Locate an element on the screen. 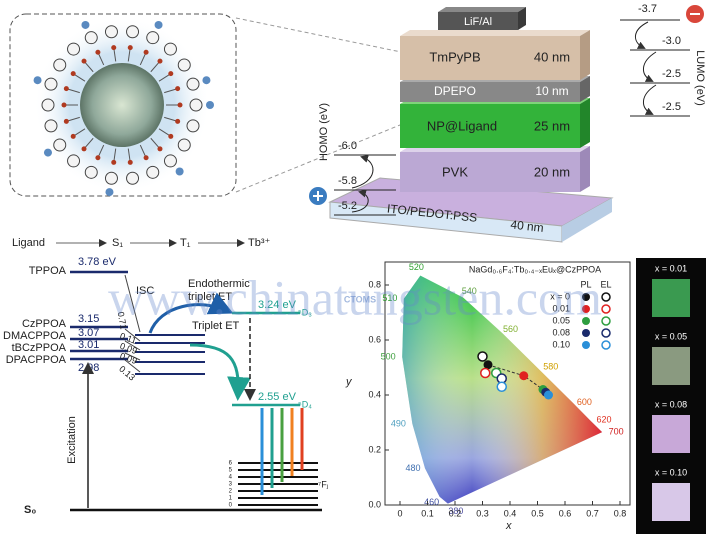  y-tick-label: 0.6 is located at coordinates (374, 339).